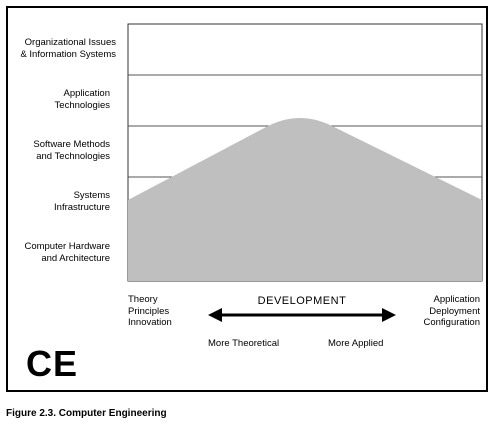 The image size is (500, 429). What do you see at coordinates (302, 301) in the screenshot?
I see `development-label: DEVELOPMENT` at bounding box center [302, 301].